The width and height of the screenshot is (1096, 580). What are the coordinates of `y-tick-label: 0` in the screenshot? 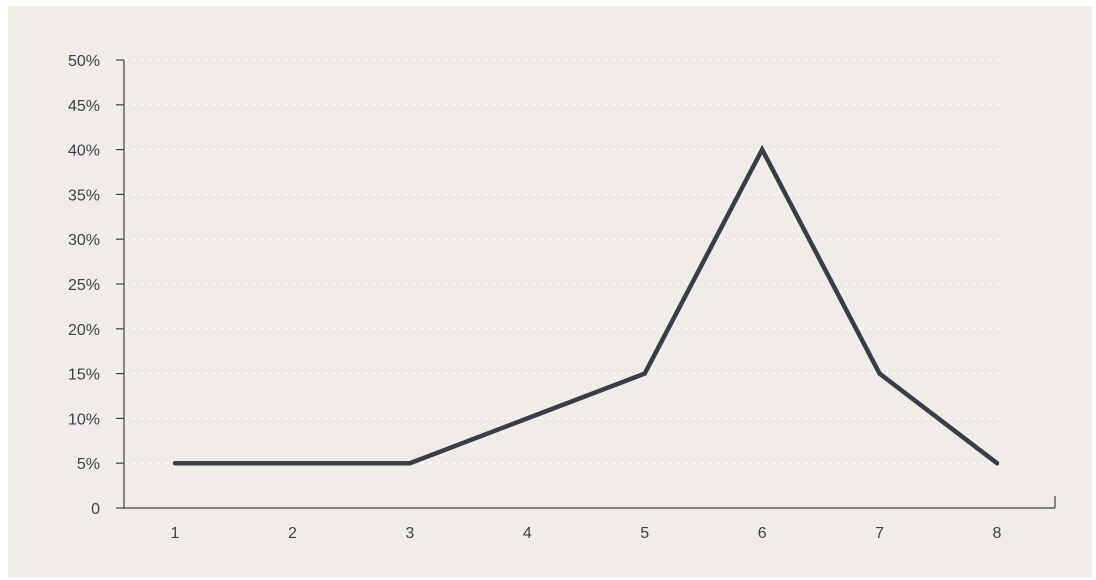 It's located at (95, 509).